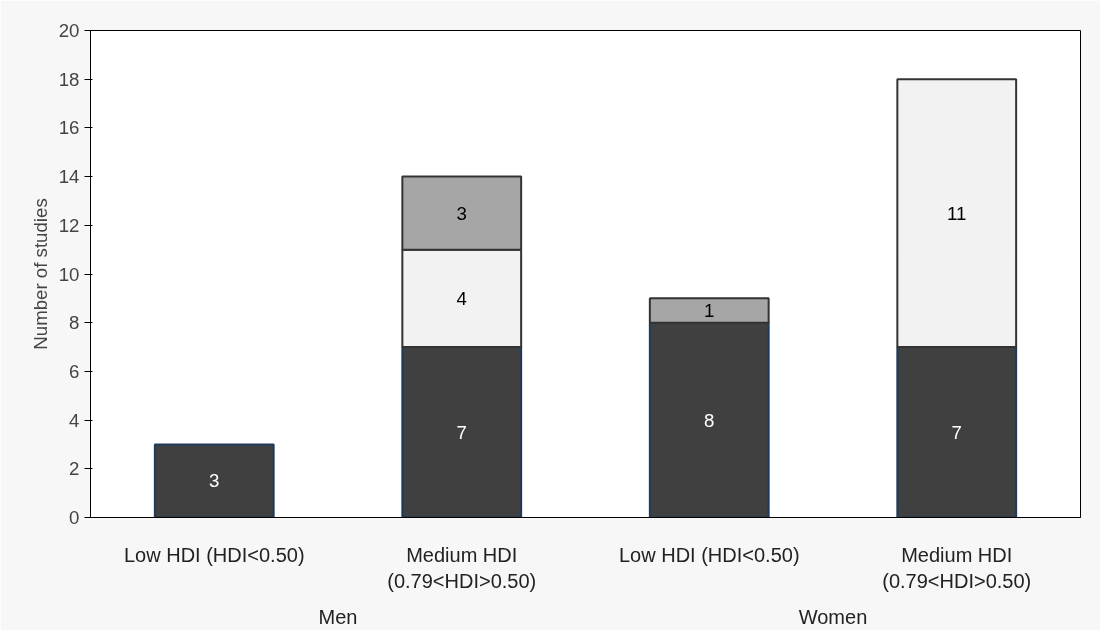 Image resolution: width=1110 pixels, height=638 pixels. What do you see at coordinates (74, 469) in the screenshot?
I see `y-tick-label: 2` at bounding box center [74, 469].